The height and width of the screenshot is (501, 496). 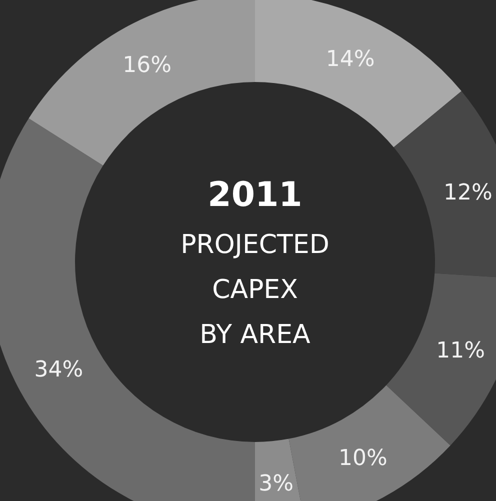 I want to click on data-label: 11%, so click(x=461, y=351).